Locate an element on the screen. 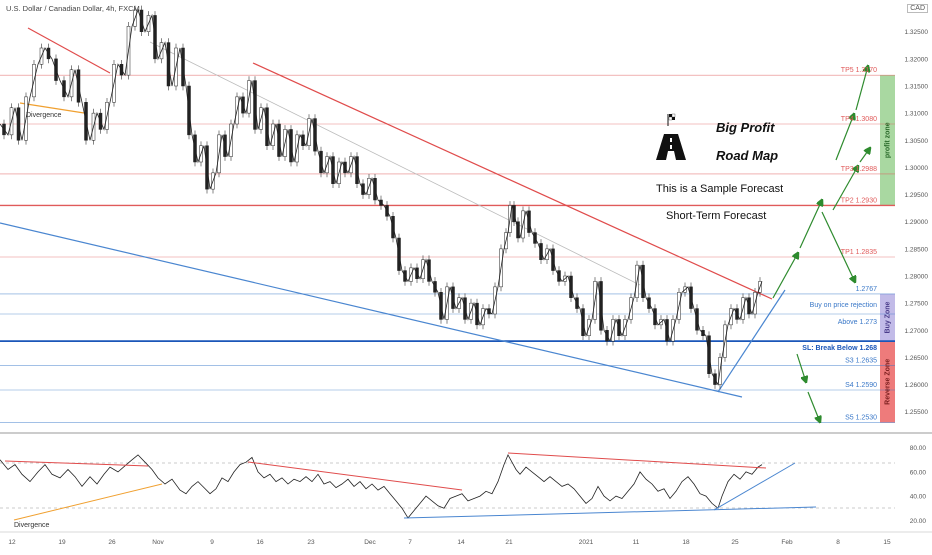 Image resolution: width=932 pixels, height=555 pixels. time-tick-label: 18 is located at coordinates (686, 542).